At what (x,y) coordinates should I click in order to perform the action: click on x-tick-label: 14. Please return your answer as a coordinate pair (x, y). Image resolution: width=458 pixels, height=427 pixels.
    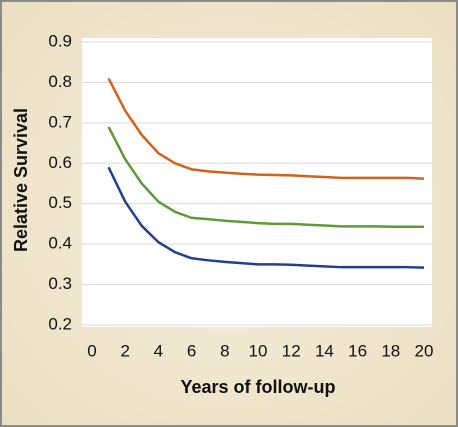
    Looking at the image, I should click on (324, 350).